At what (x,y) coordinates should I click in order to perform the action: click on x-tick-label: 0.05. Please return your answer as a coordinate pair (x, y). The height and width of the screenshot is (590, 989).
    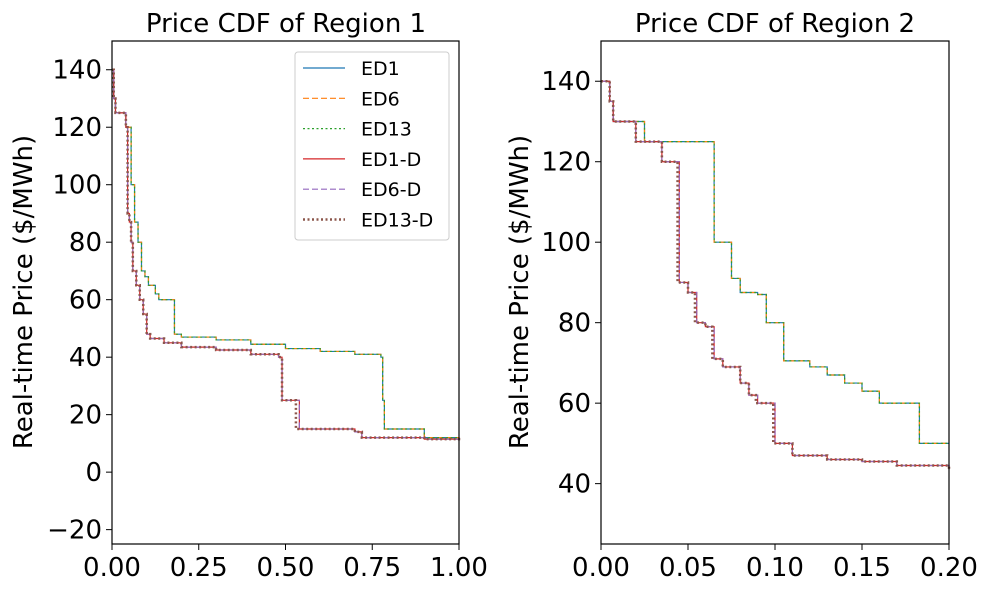
    Looking at the image, I should click on (688, 568).